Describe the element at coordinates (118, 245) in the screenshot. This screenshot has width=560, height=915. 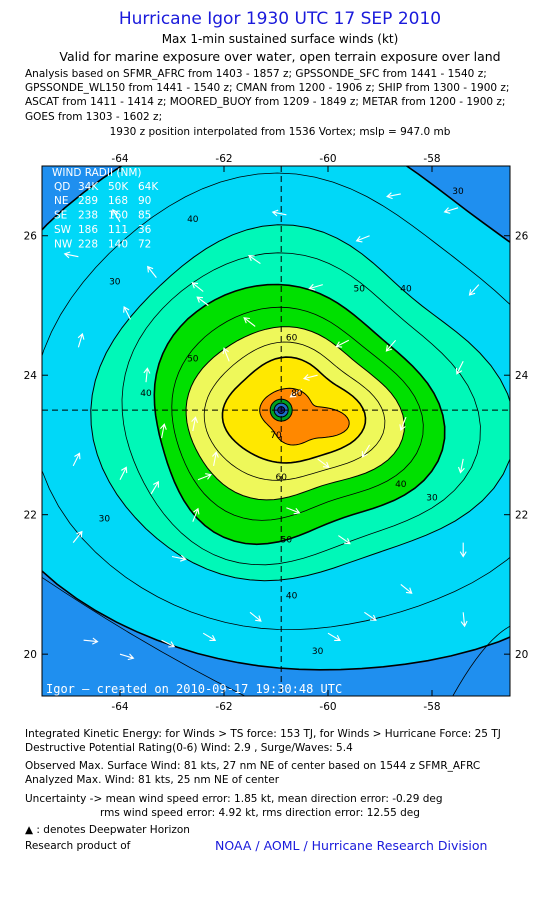
I see `wind-radii-cell: 140` at that location.